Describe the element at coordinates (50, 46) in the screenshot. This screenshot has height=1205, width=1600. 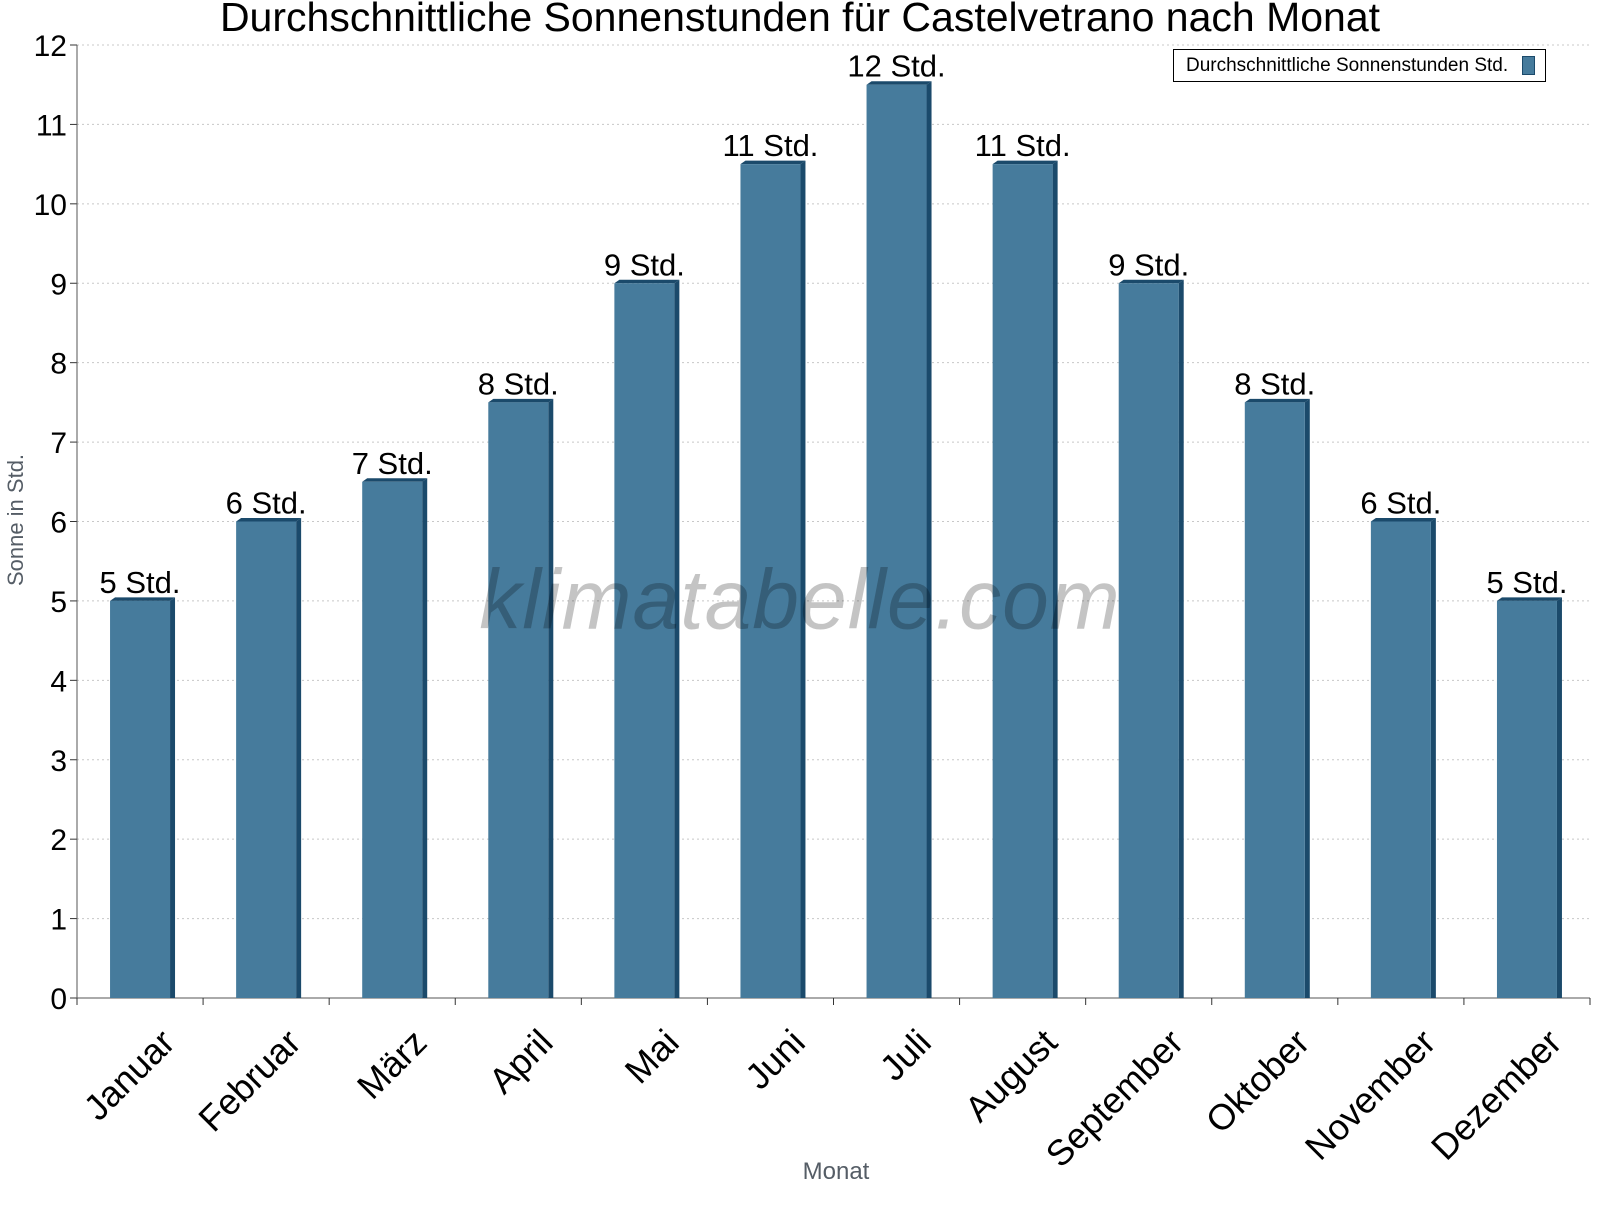
I see `y-tick-label: 12` at that location.